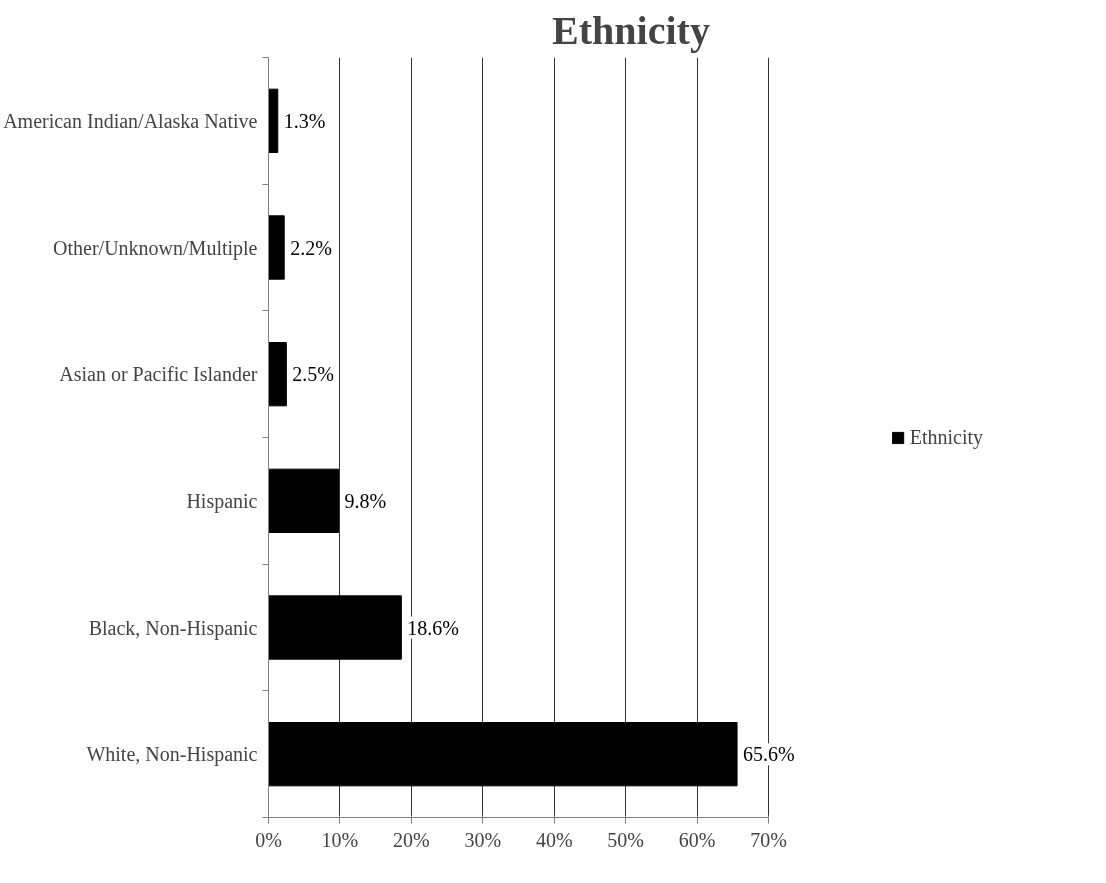 The height and width of the screenshot is (883, 1106). I want to click on x-tick-label: 50%, so click(625, 839).